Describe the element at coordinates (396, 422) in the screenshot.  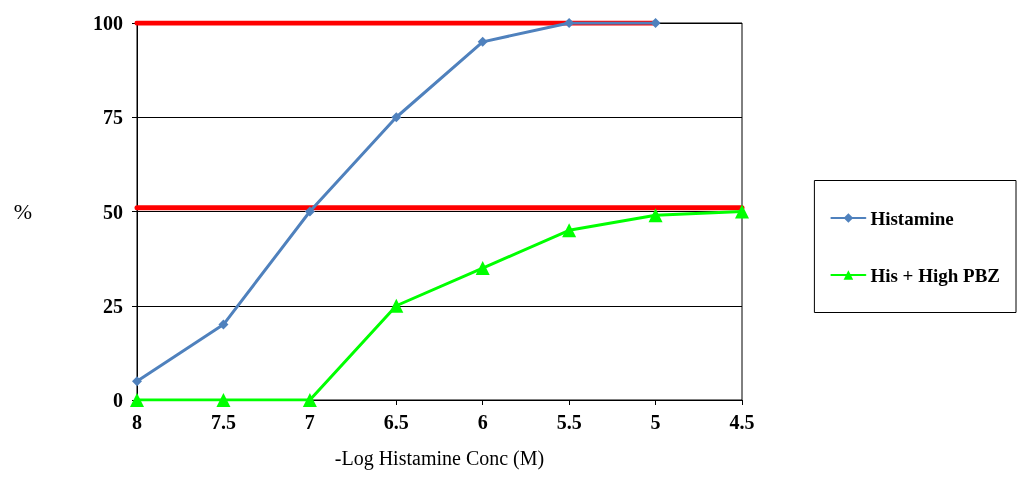
I see `x-tick-label: 6.5` at that location.